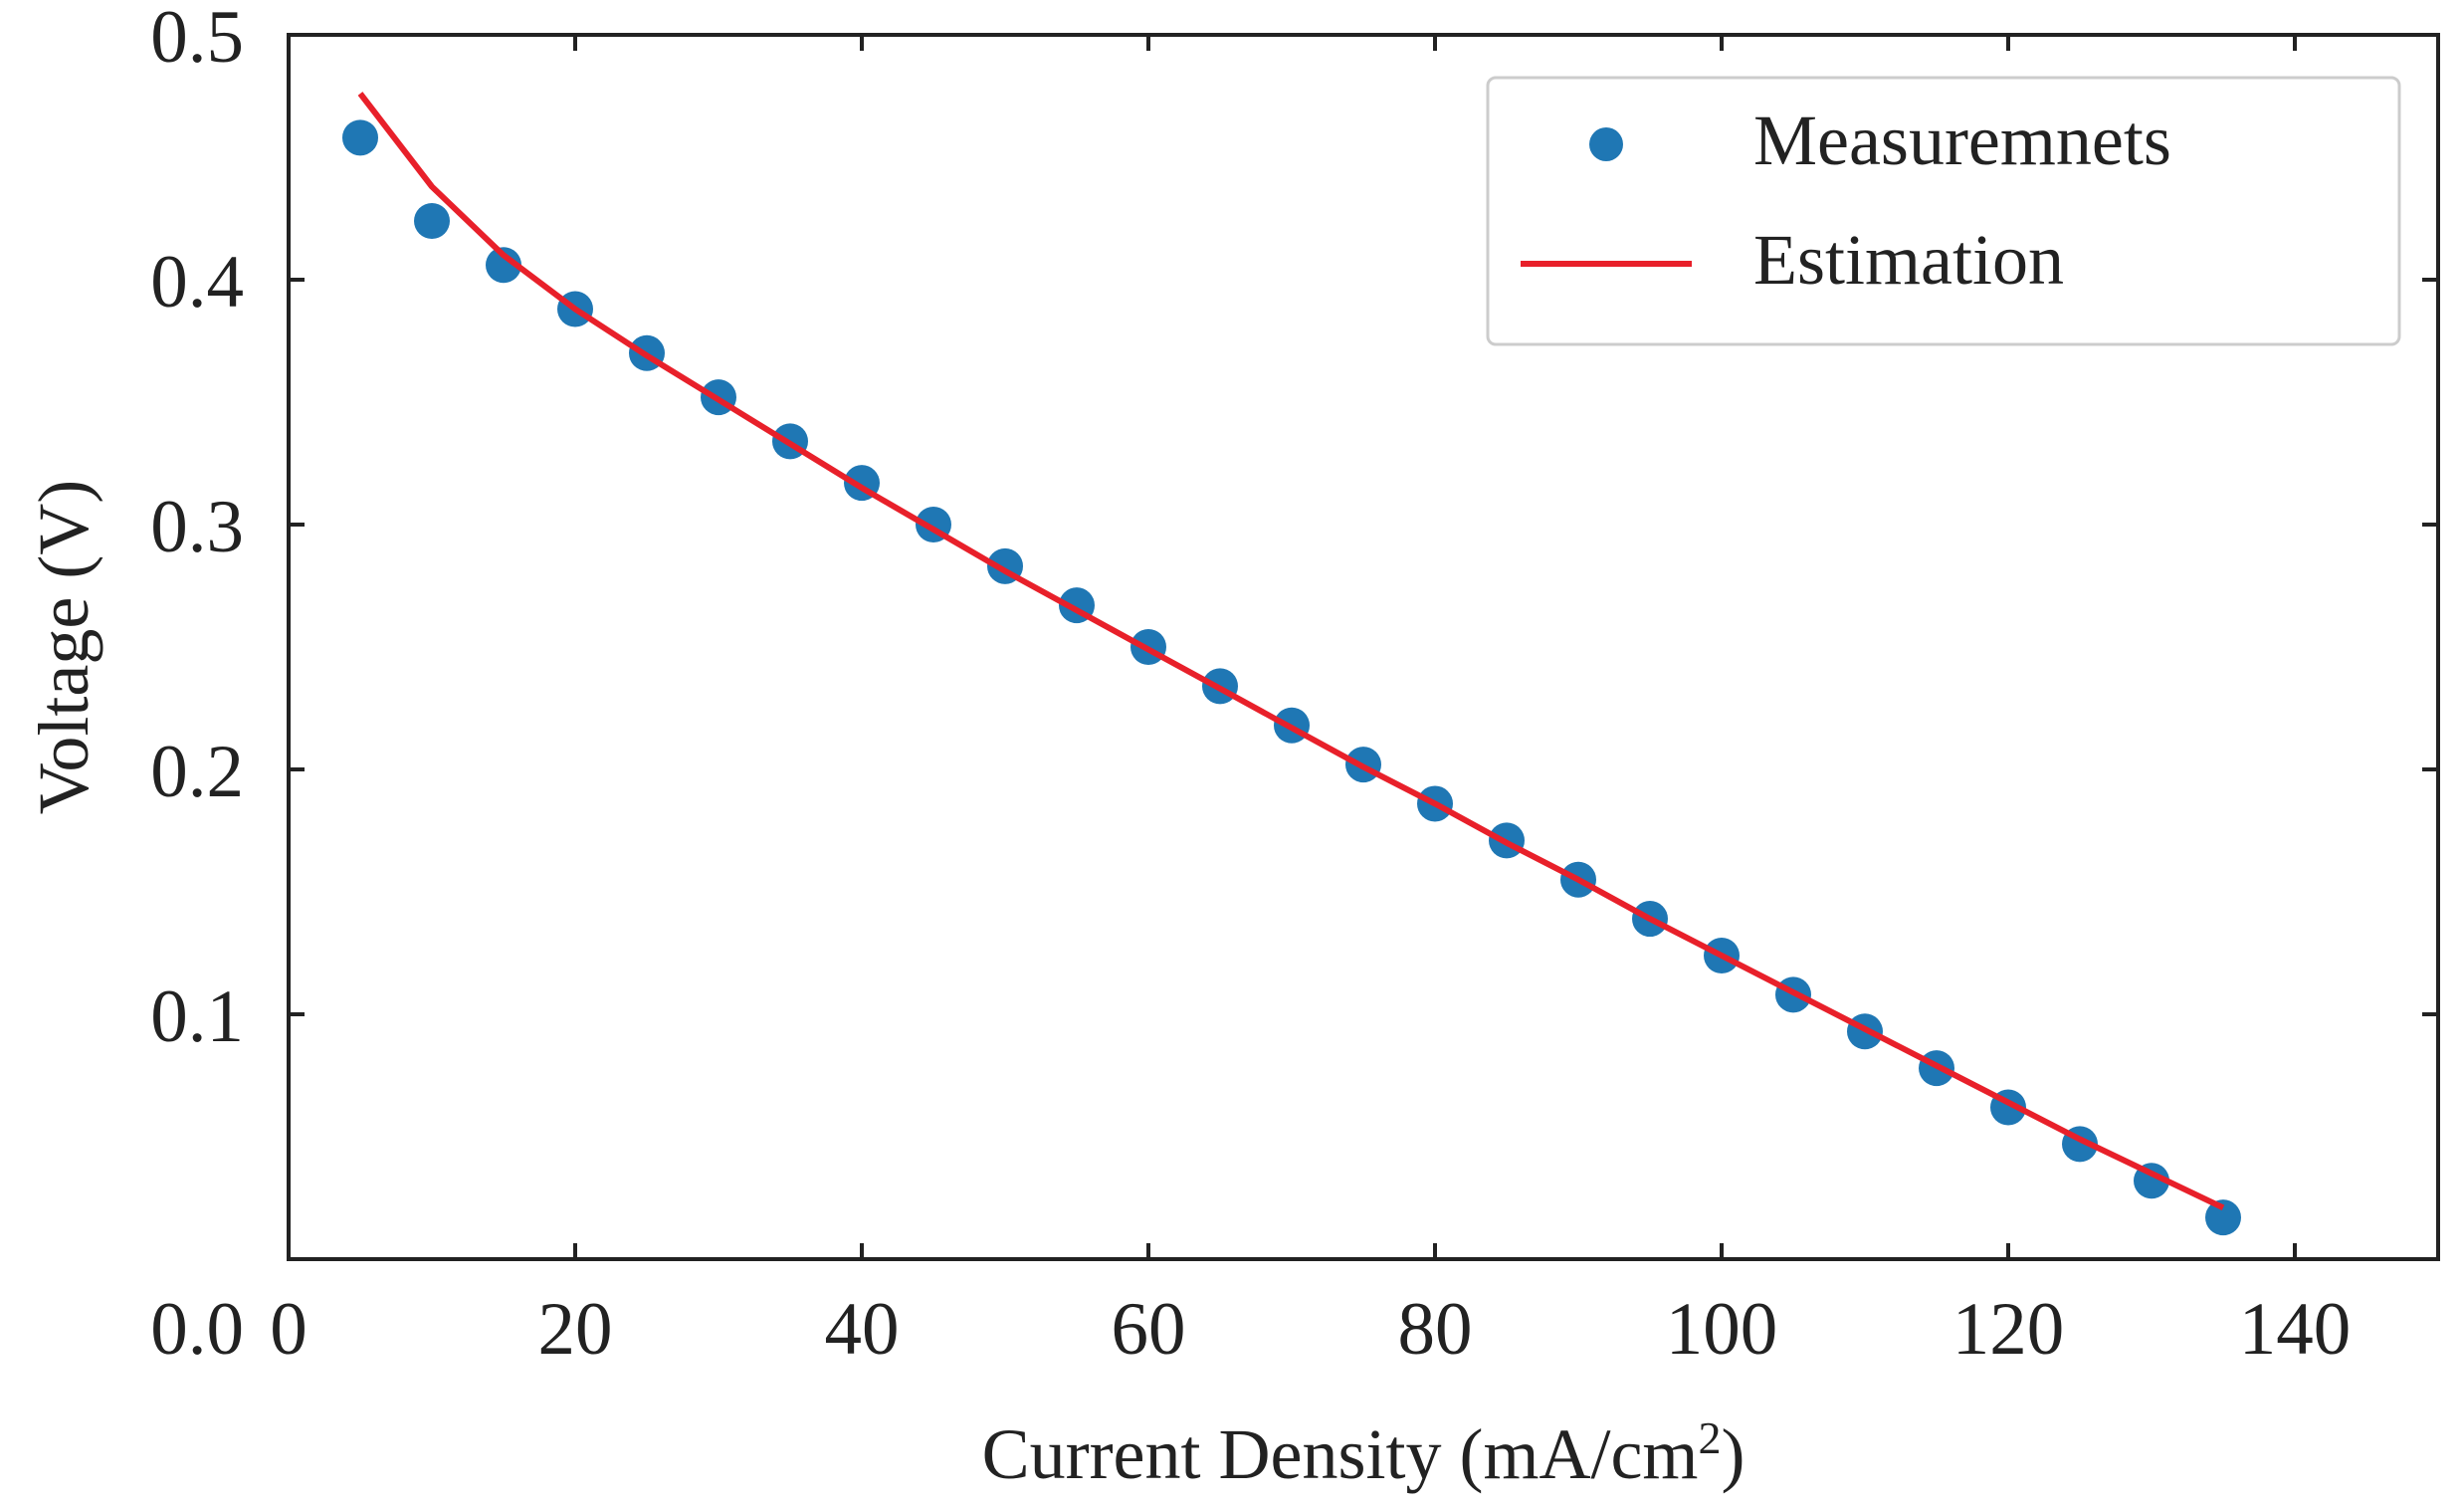 Image resolution: width=2464 pixels, height=1508 pixels. What do you see at coordinates (64, 647) in the screenshot?
I see `y-axis-label: Voltage (V)` at bounding box center [64, 647].